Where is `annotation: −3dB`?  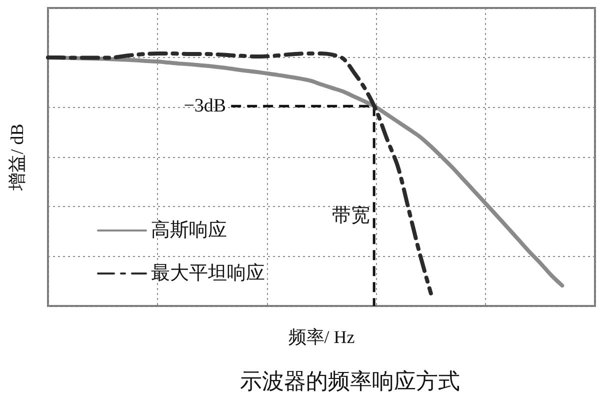
annotation: −3dB is located at coordinates (205, 106).